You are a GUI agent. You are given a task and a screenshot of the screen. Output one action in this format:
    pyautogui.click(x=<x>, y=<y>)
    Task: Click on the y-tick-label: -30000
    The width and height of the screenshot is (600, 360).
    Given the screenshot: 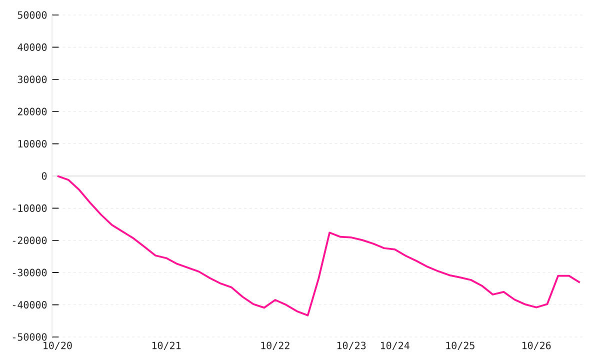 What is the action you would take?
    pyautogui.click(x=29, y=272)
    